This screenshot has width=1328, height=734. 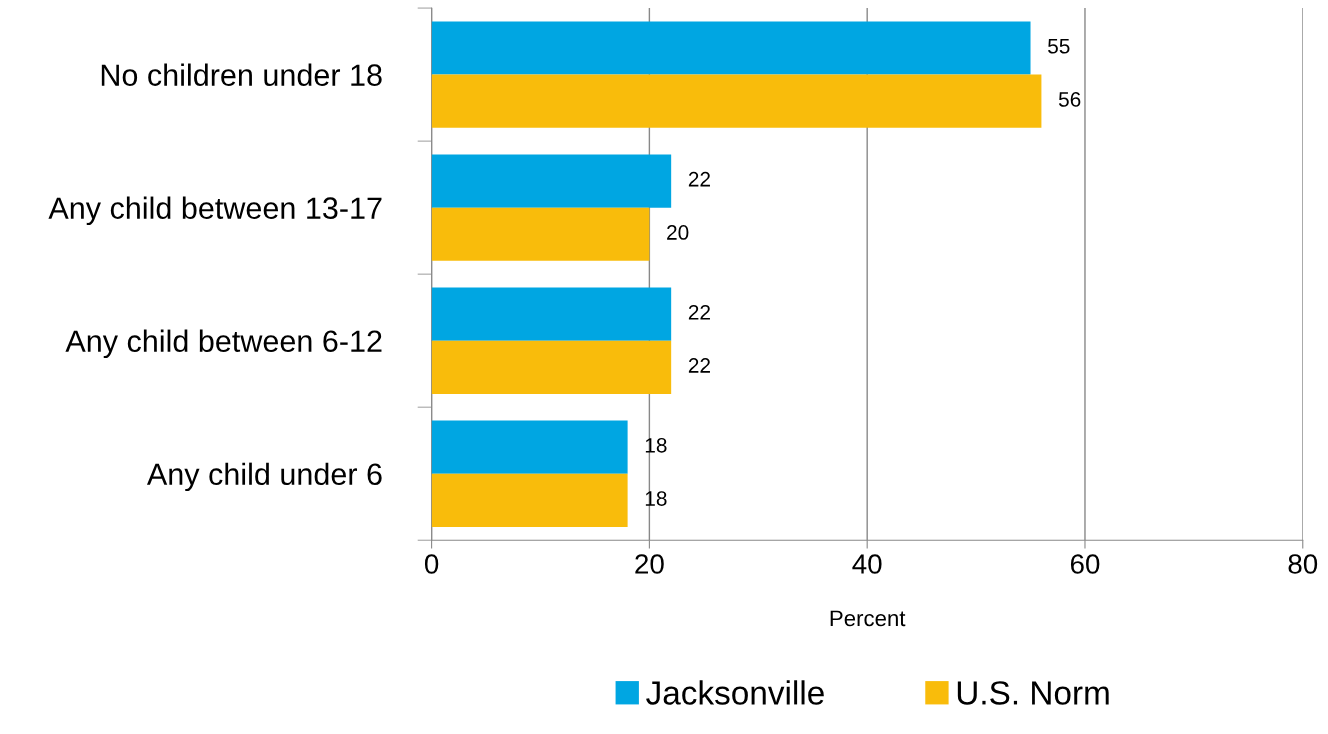 I want to click on y-tick-label: Any child between 6-12, so click(x=223, y=344).